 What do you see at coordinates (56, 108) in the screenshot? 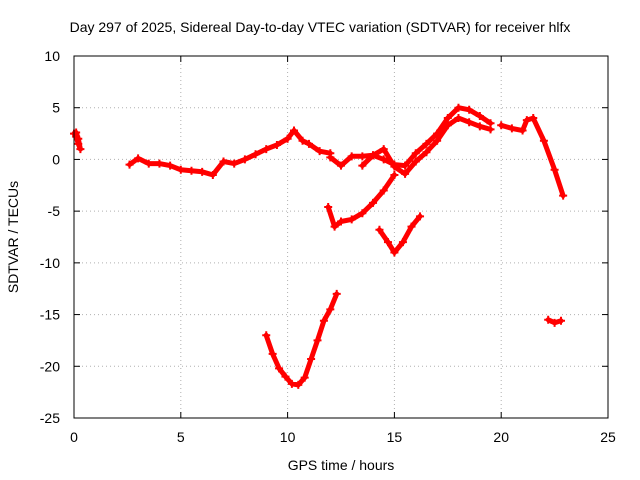
I see `y-tick-label: 5` at bounding box center [56, 108].